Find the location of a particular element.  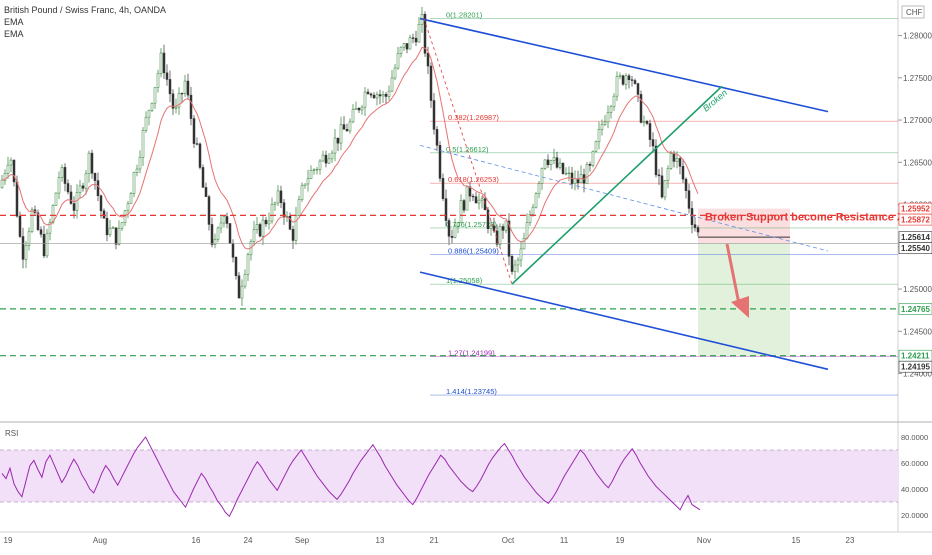

ema-indicator-1: EMA is located at coordinates (14, 22).